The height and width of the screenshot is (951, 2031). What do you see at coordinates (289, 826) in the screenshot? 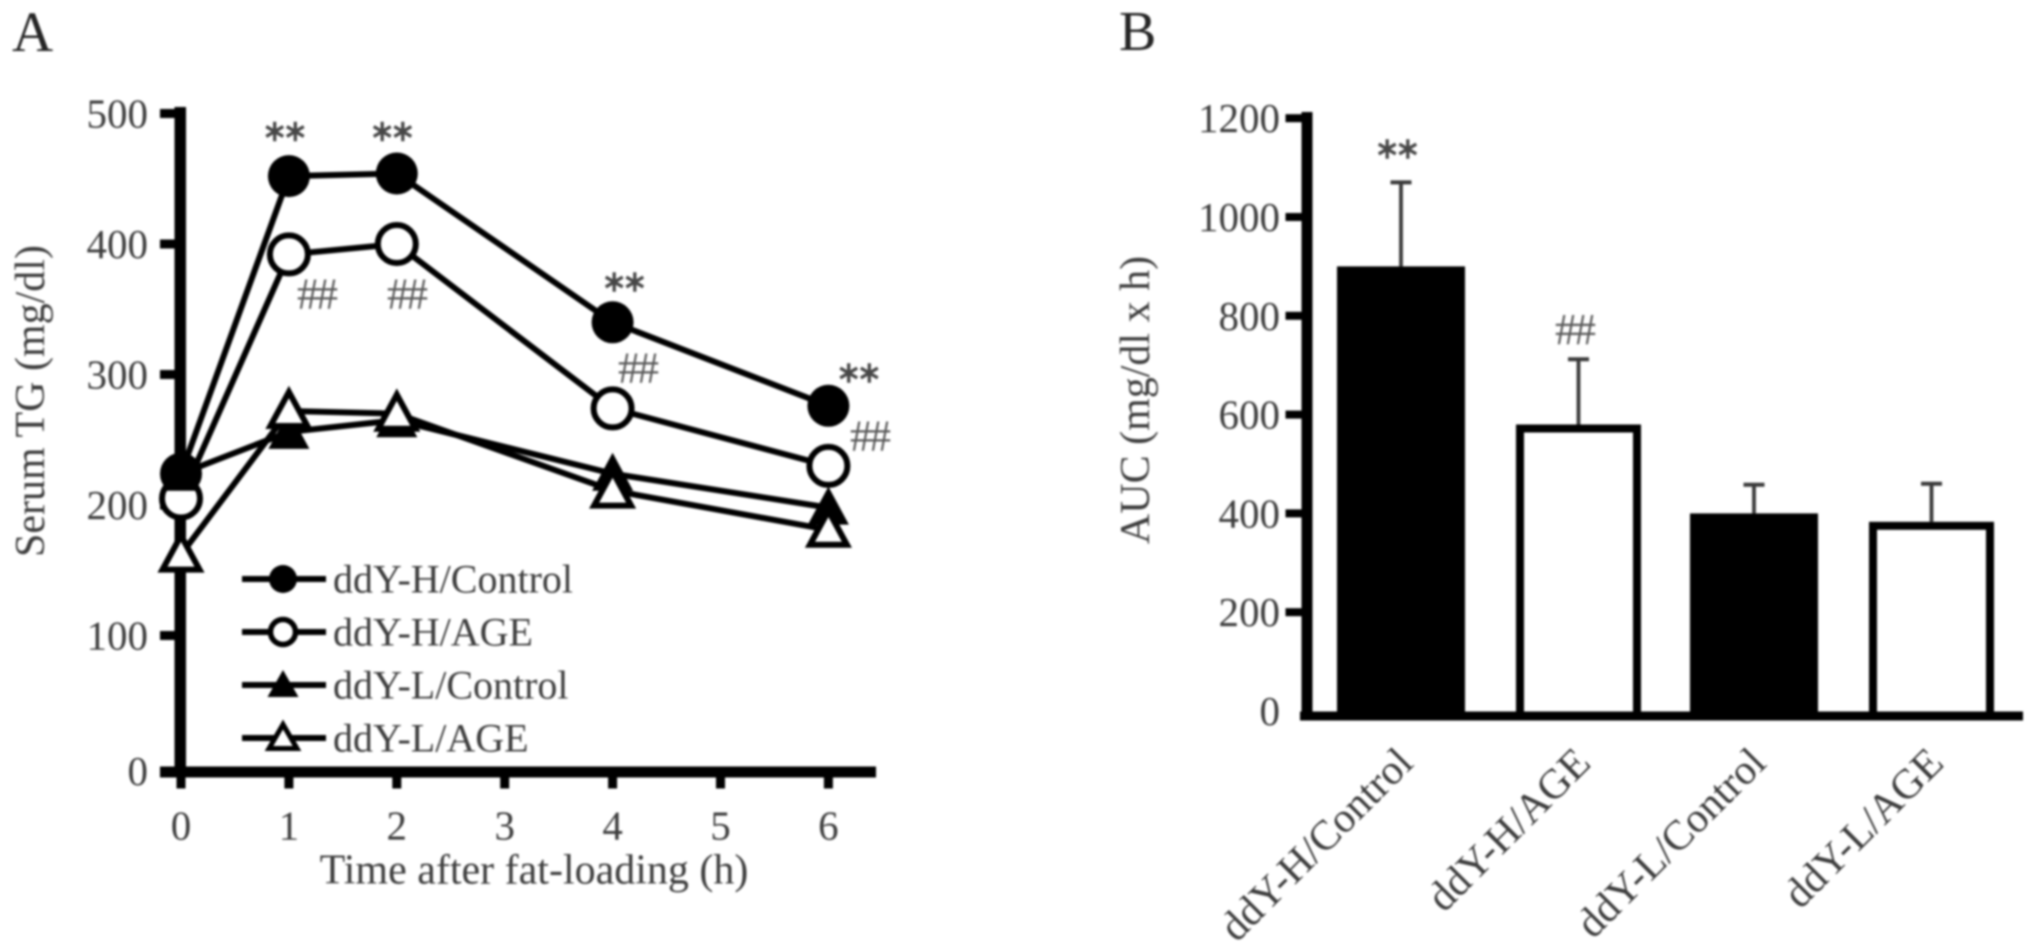
I see `svg-text: 1` at bounding box center [289, 826].